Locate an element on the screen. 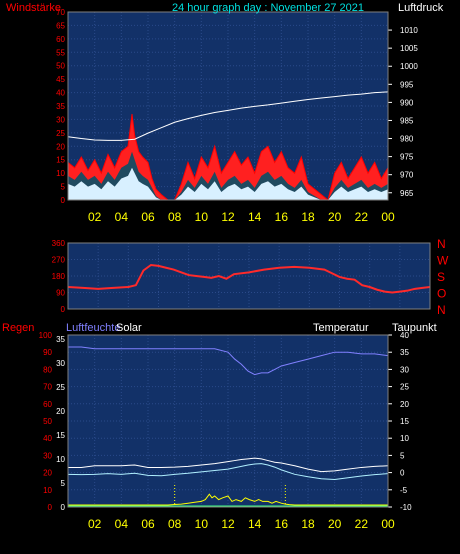 This screenshot has height=554, width=460. direction-ytick-label: 270 is located at coordinates (59, 260).